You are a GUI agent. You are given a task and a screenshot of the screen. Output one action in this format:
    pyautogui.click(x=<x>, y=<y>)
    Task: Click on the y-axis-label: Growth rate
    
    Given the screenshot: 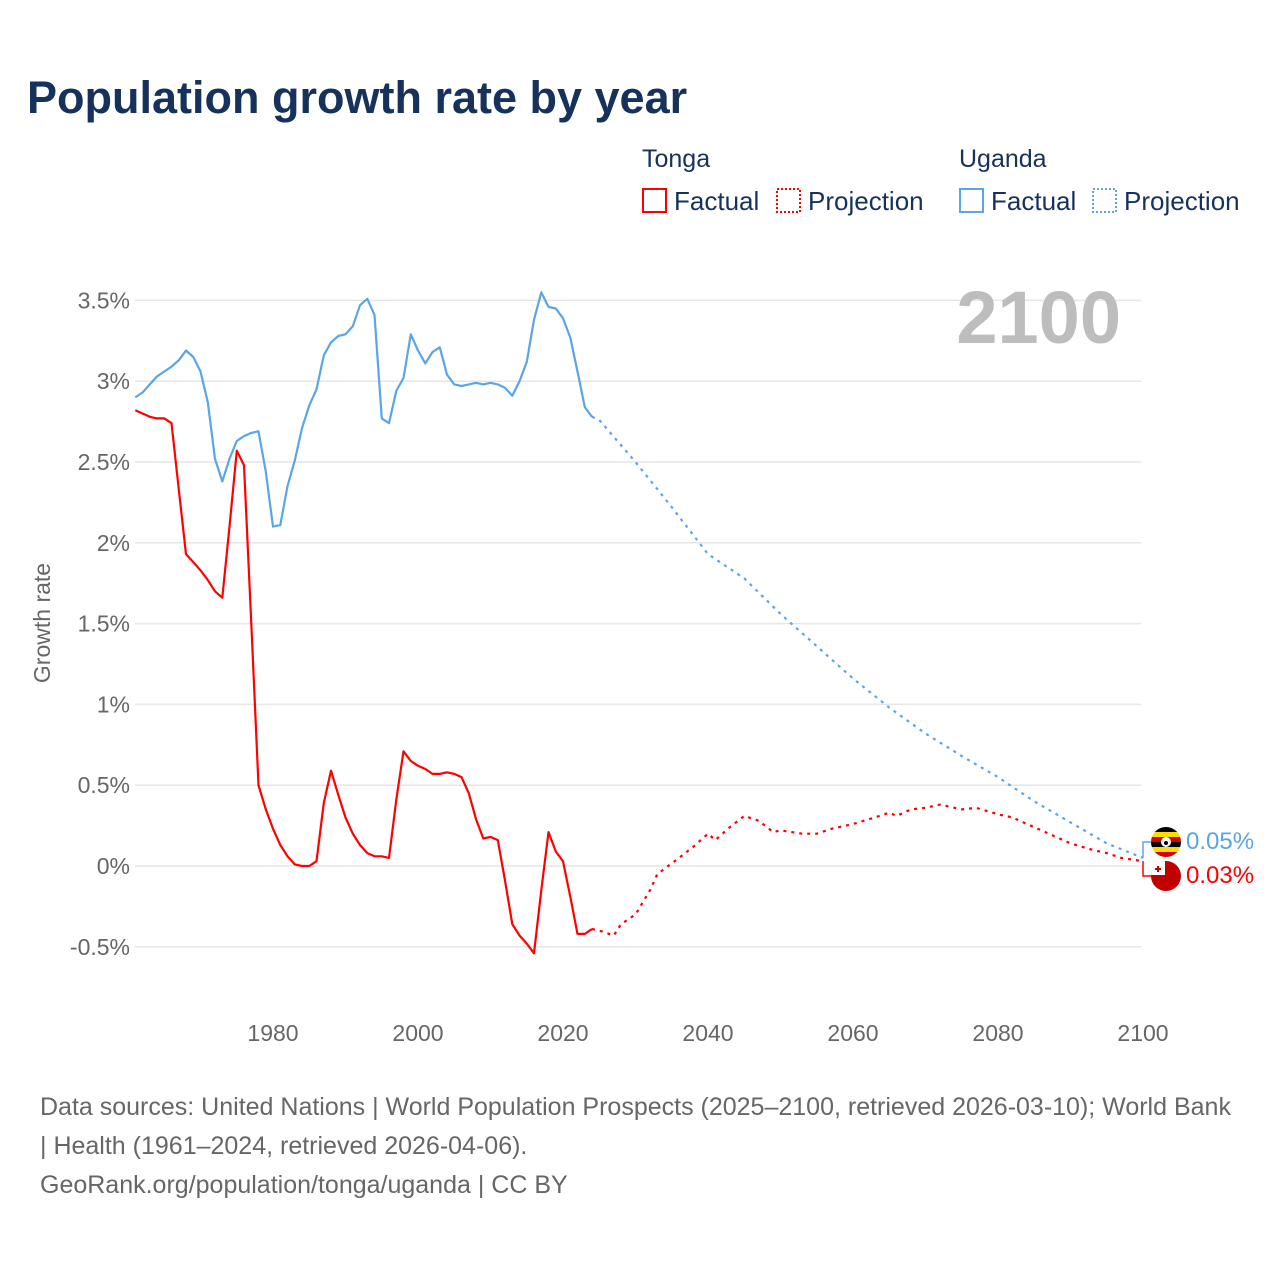 What is the action you would take?
    pyautogui.click(x=42, y=623)
    